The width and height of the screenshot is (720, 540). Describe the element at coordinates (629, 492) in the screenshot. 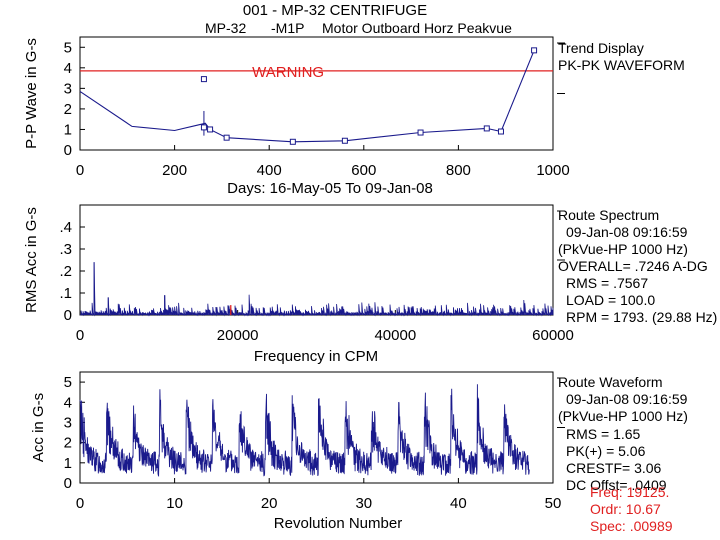

I see `cursor-frequency: Freq: 19125.` at that location.